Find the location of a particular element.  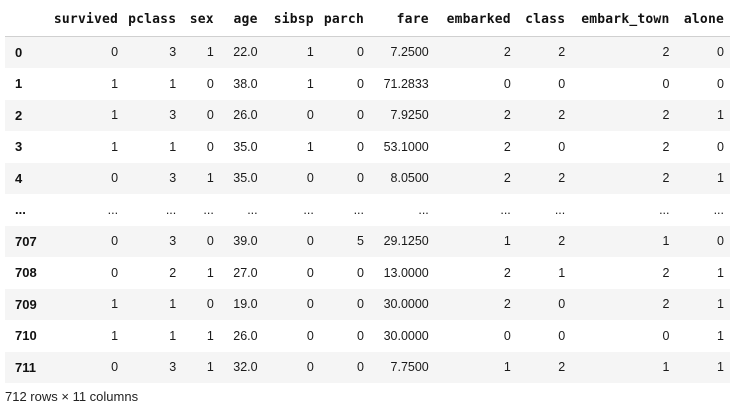

row-index-cell: 710 is located at coordinates (26, 336).